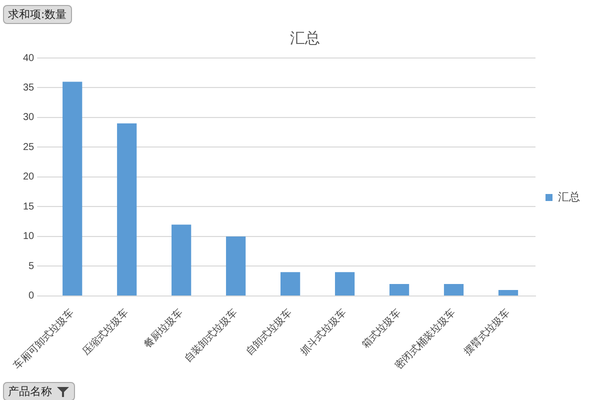 The image size is (600, 400). I want to click on text: 求和项:数量, so click(37, 14).